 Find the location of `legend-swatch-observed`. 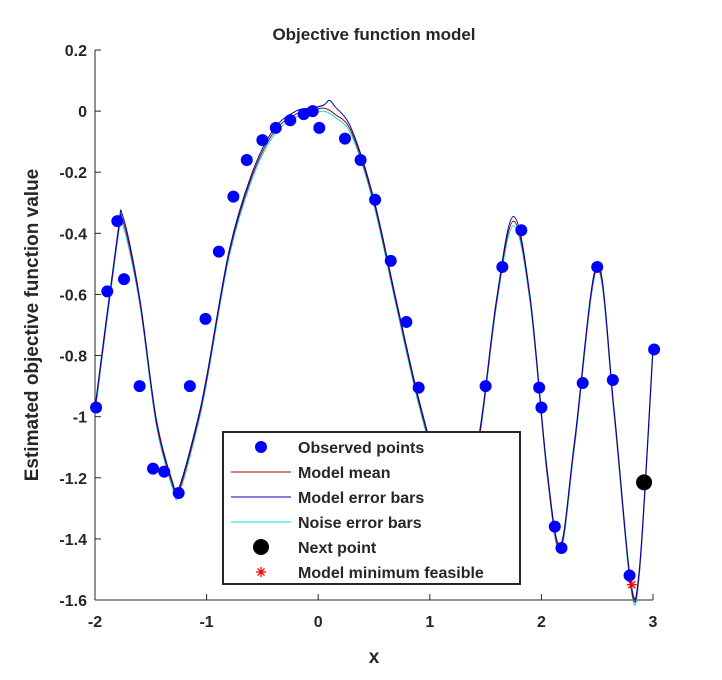

legend-swatch-observed is located at coordinates (261, 447).